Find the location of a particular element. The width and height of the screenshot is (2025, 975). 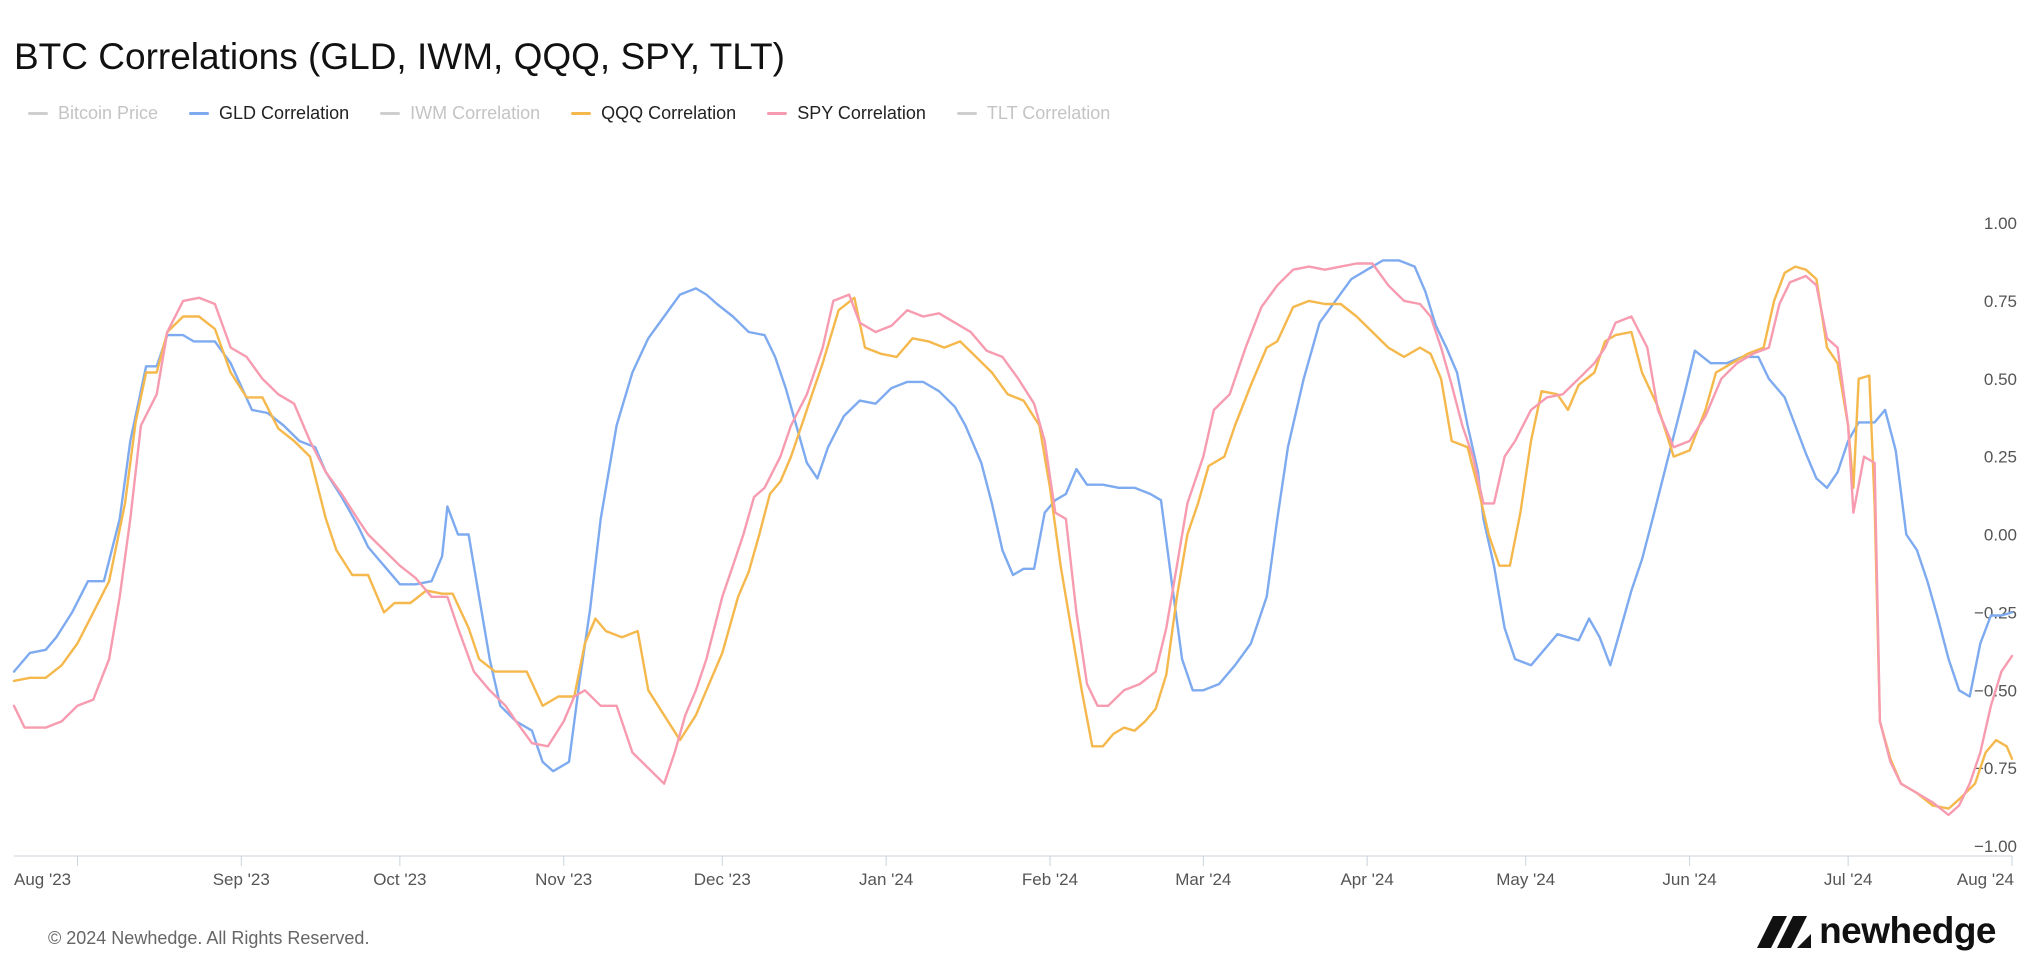

newhedge-logo-icon is located at coordinates (1784, 932).